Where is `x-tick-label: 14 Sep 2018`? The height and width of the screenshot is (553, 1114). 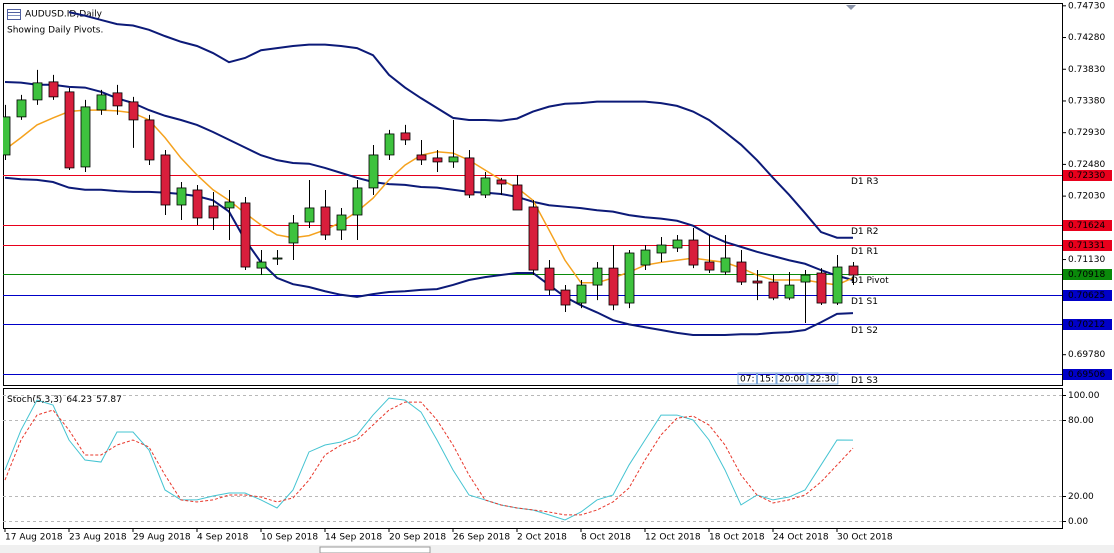 x-tick-label: 14 Sep 2018 is located at coordinates (353, 538).